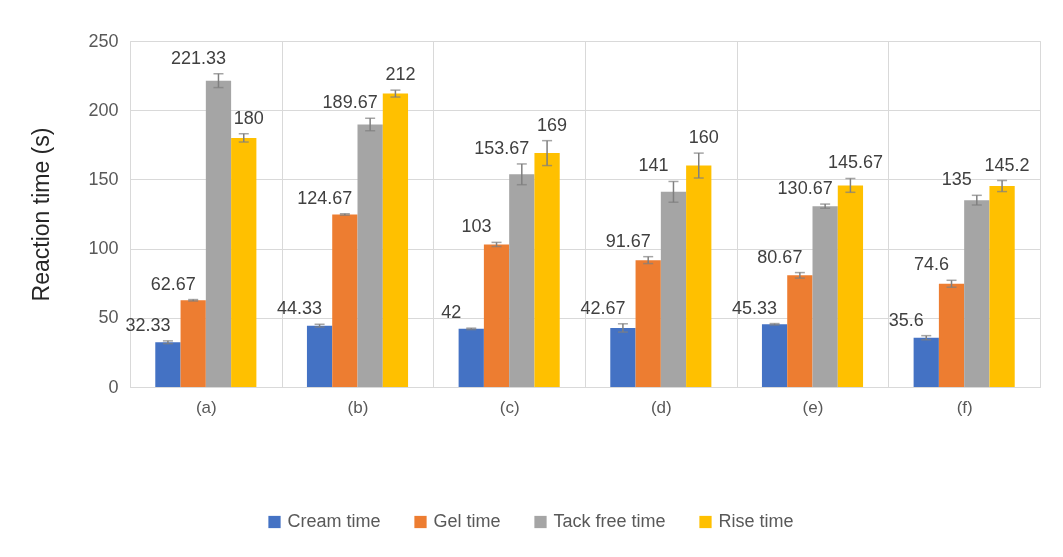 The image size is (1063, 557). Describe the element at coordinates (467, 521) in the screenshot. I see `legend-label: Gel time` at that location.